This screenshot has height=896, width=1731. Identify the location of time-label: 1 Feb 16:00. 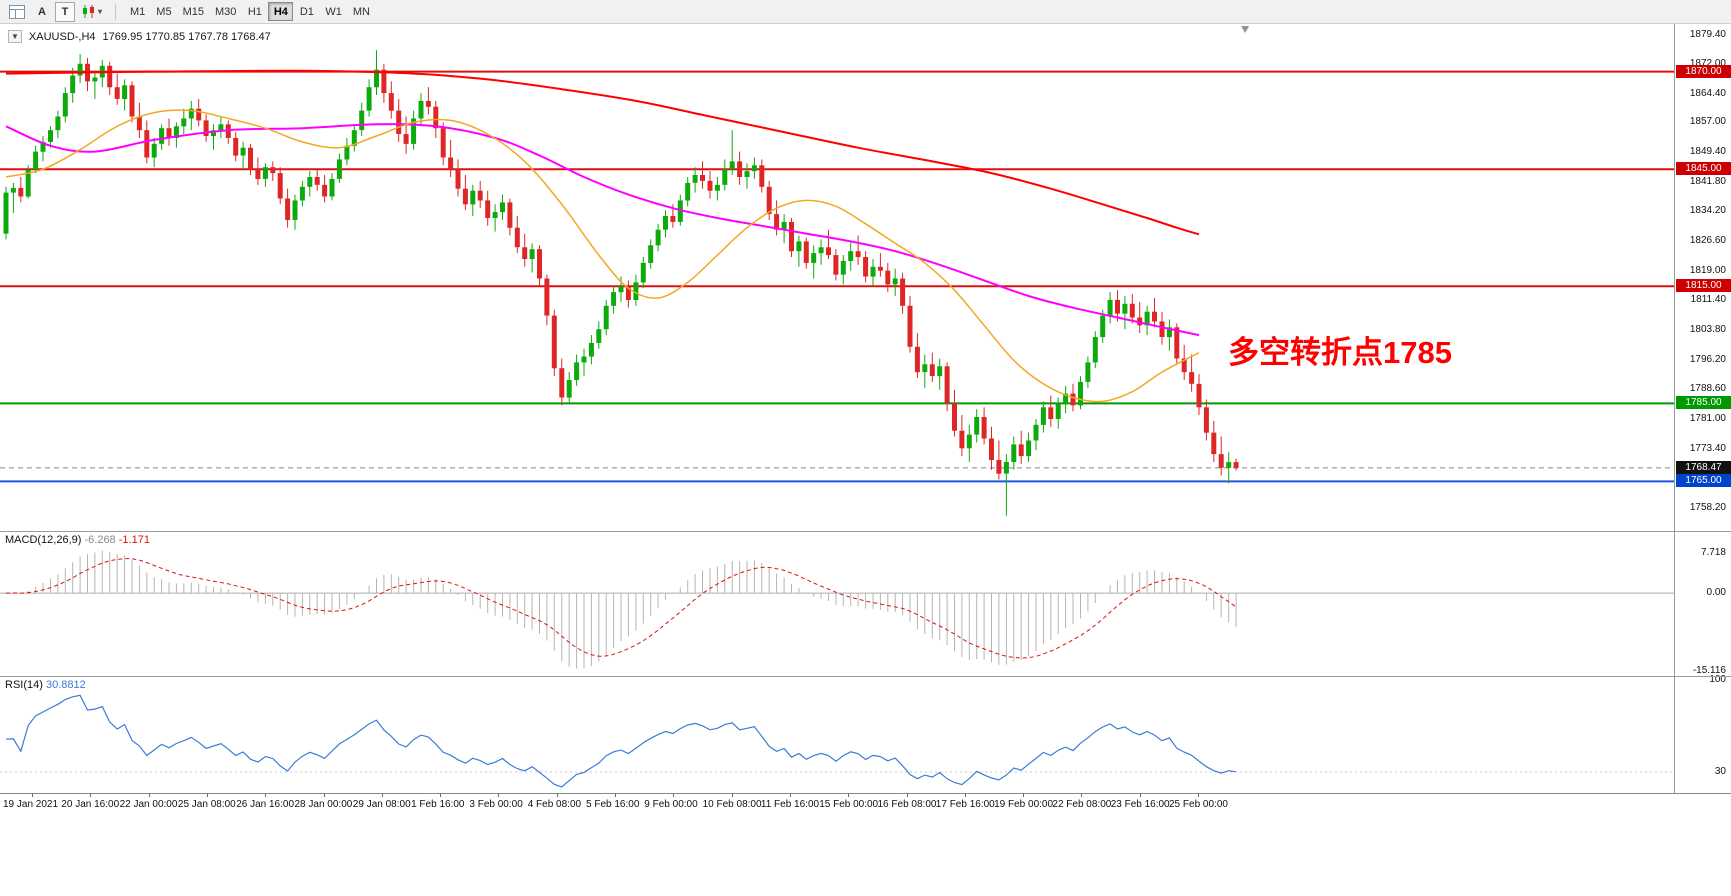
(438, 804).